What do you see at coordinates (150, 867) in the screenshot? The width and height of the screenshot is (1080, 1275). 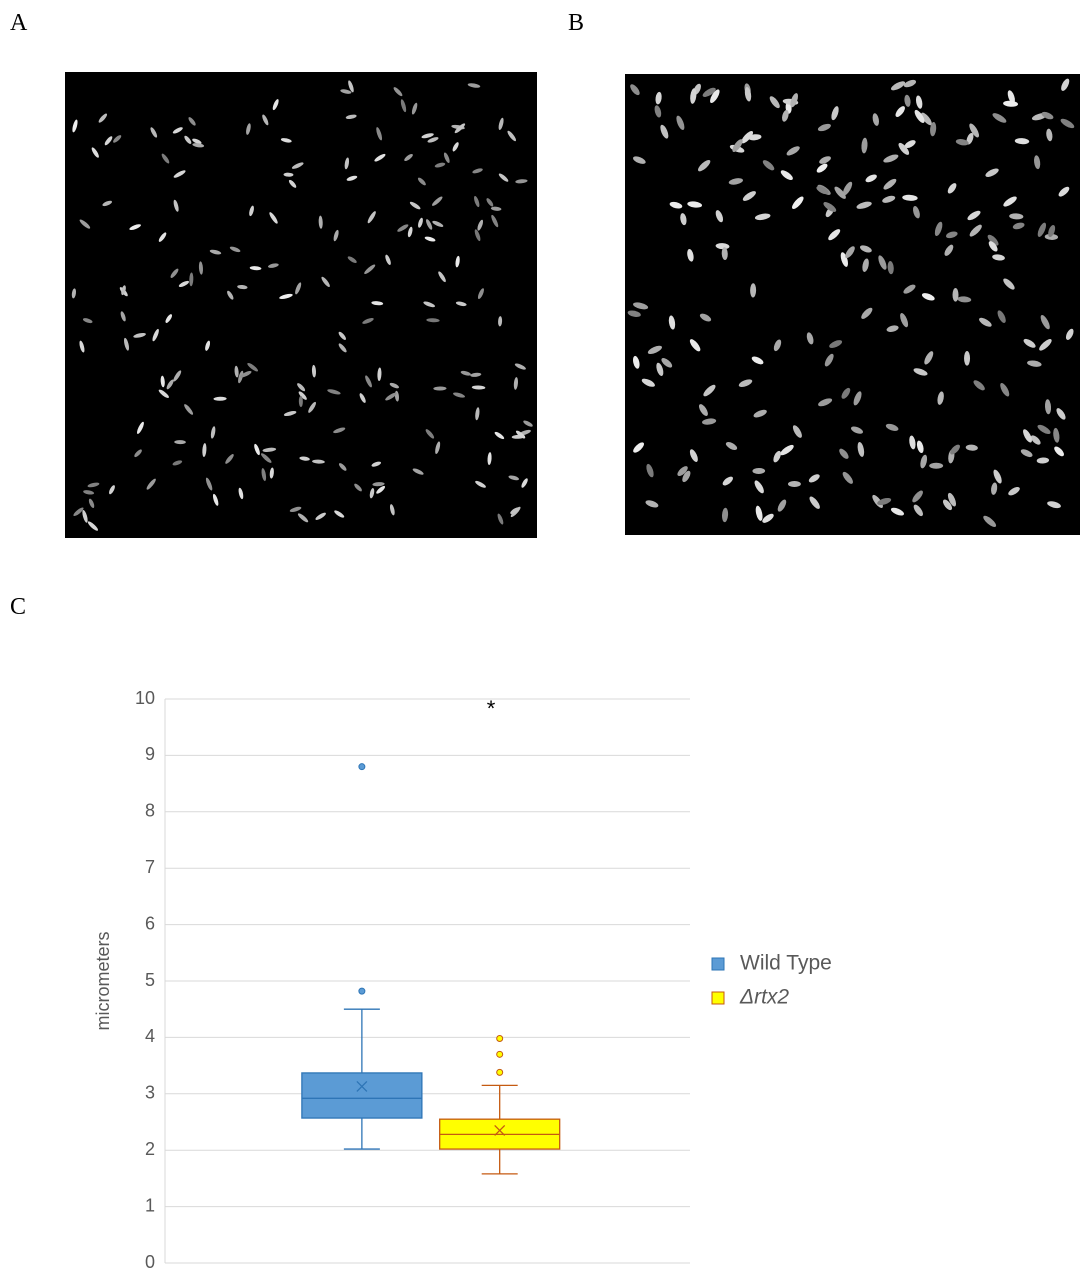 I see `y-tick-label: 7` at bounding box center [150, 867].